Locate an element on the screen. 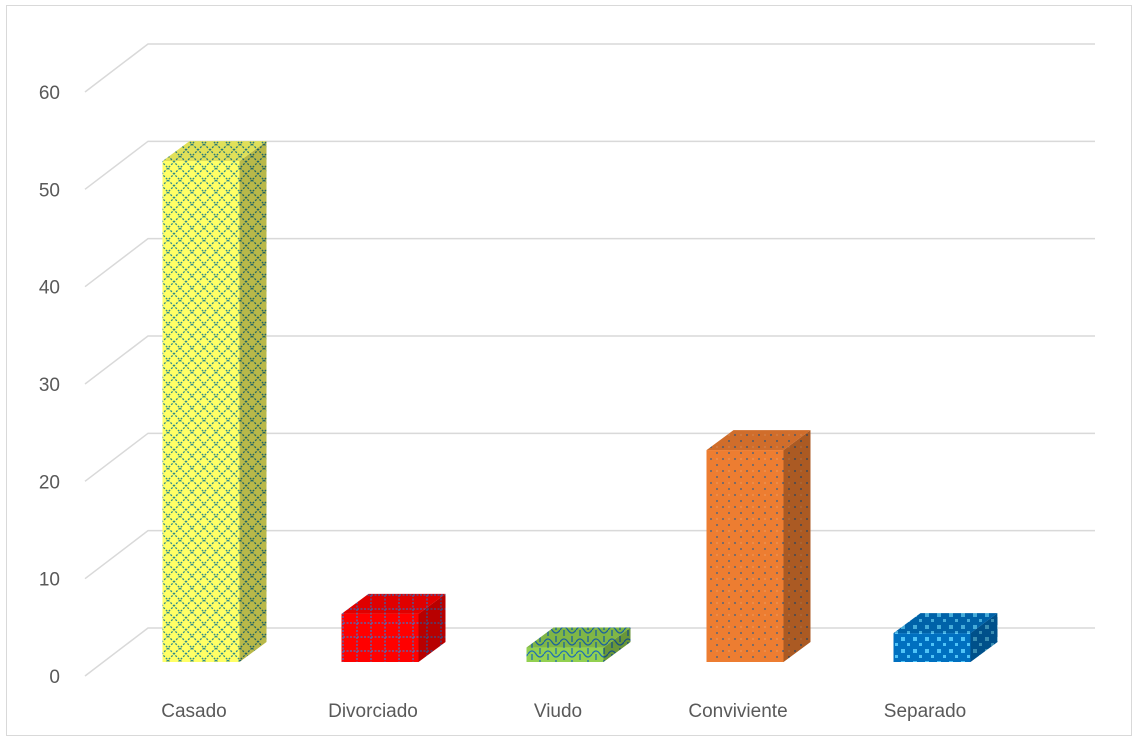 This screenshot has height=742, width=1139. y-tick-label: 60 is located at coordinates (49, 93).